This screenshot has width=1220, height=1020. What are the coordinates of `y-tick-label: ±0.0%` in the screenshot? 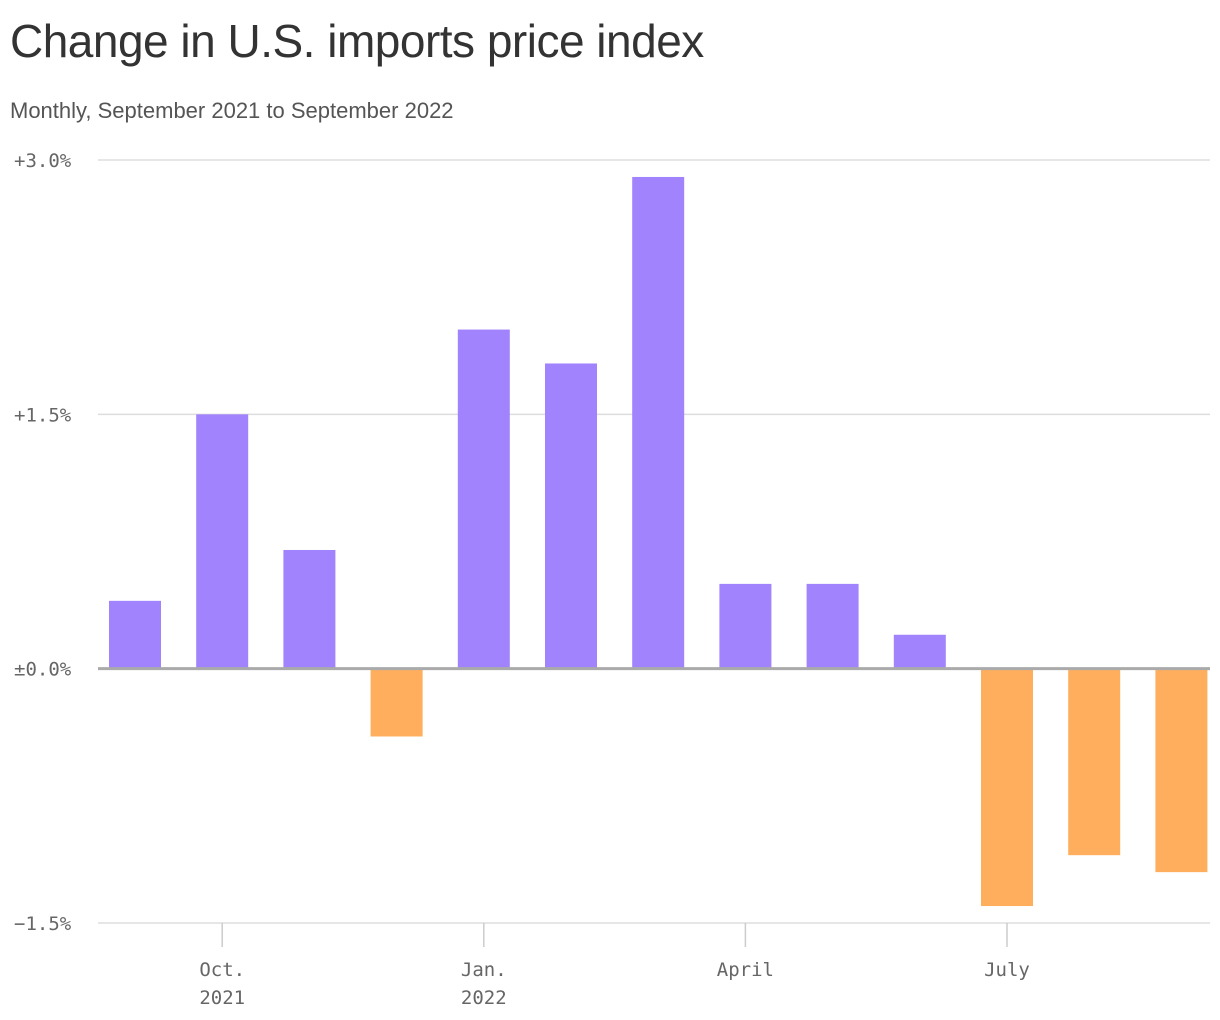 It's located at (43, 670).